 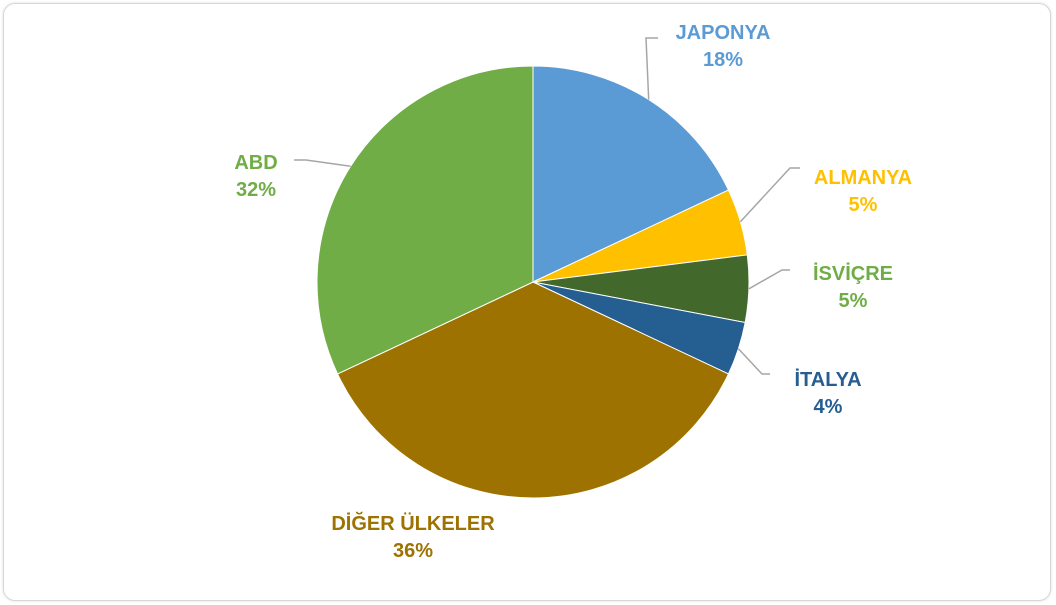 I want to click on slice-percent-0: 18%, so click(x=723, y=60).